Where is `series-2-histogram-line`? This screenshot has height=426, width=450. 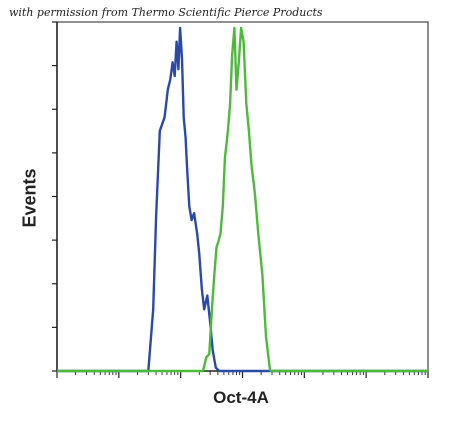 series-2-histogram-line is located at coordinates (236, 199).